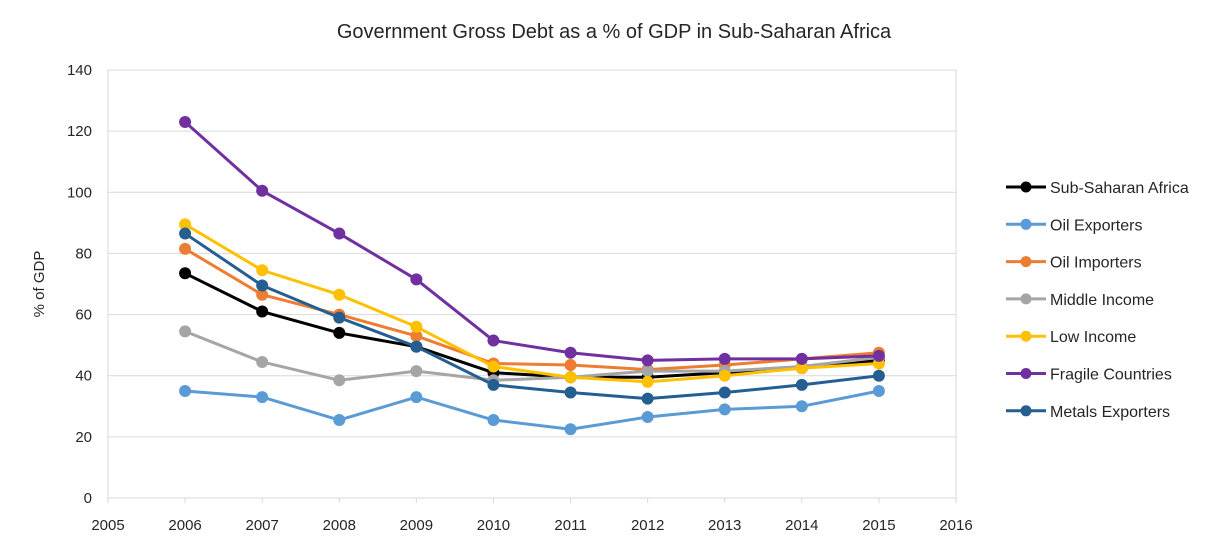 The width and height of the screenshot is (1232, 550). Describe the element at coordinates (416, 525) in the screenshot. I see `x-tick-label: 2009` at that location.